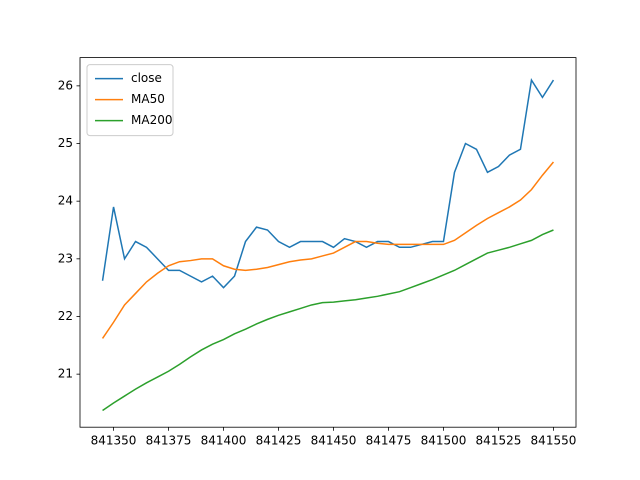 The image size is (640, 480). Describe the element at coordinates (148, 99) in the screenshot. I see `legend-label: MA50` at that location.